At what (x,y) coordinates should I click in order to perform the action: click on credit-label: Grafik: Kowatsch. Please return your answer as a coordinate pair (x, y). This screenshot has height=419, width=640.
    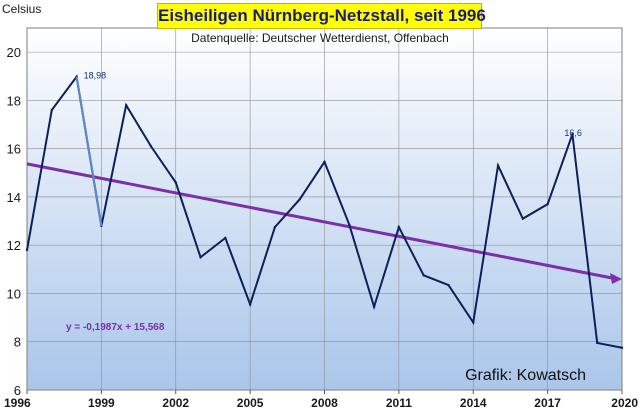
    Looking at the image, I should click on (525, 375).